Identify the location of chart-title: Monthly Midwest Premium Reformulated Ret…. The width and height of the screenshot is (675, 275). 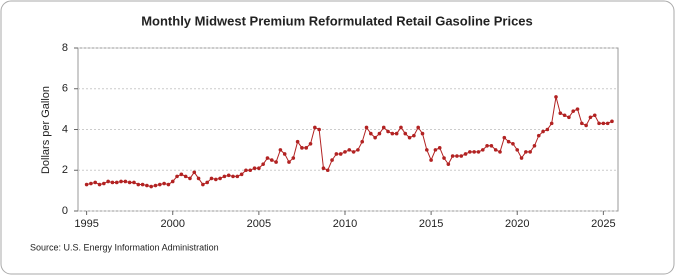
(337, 20).